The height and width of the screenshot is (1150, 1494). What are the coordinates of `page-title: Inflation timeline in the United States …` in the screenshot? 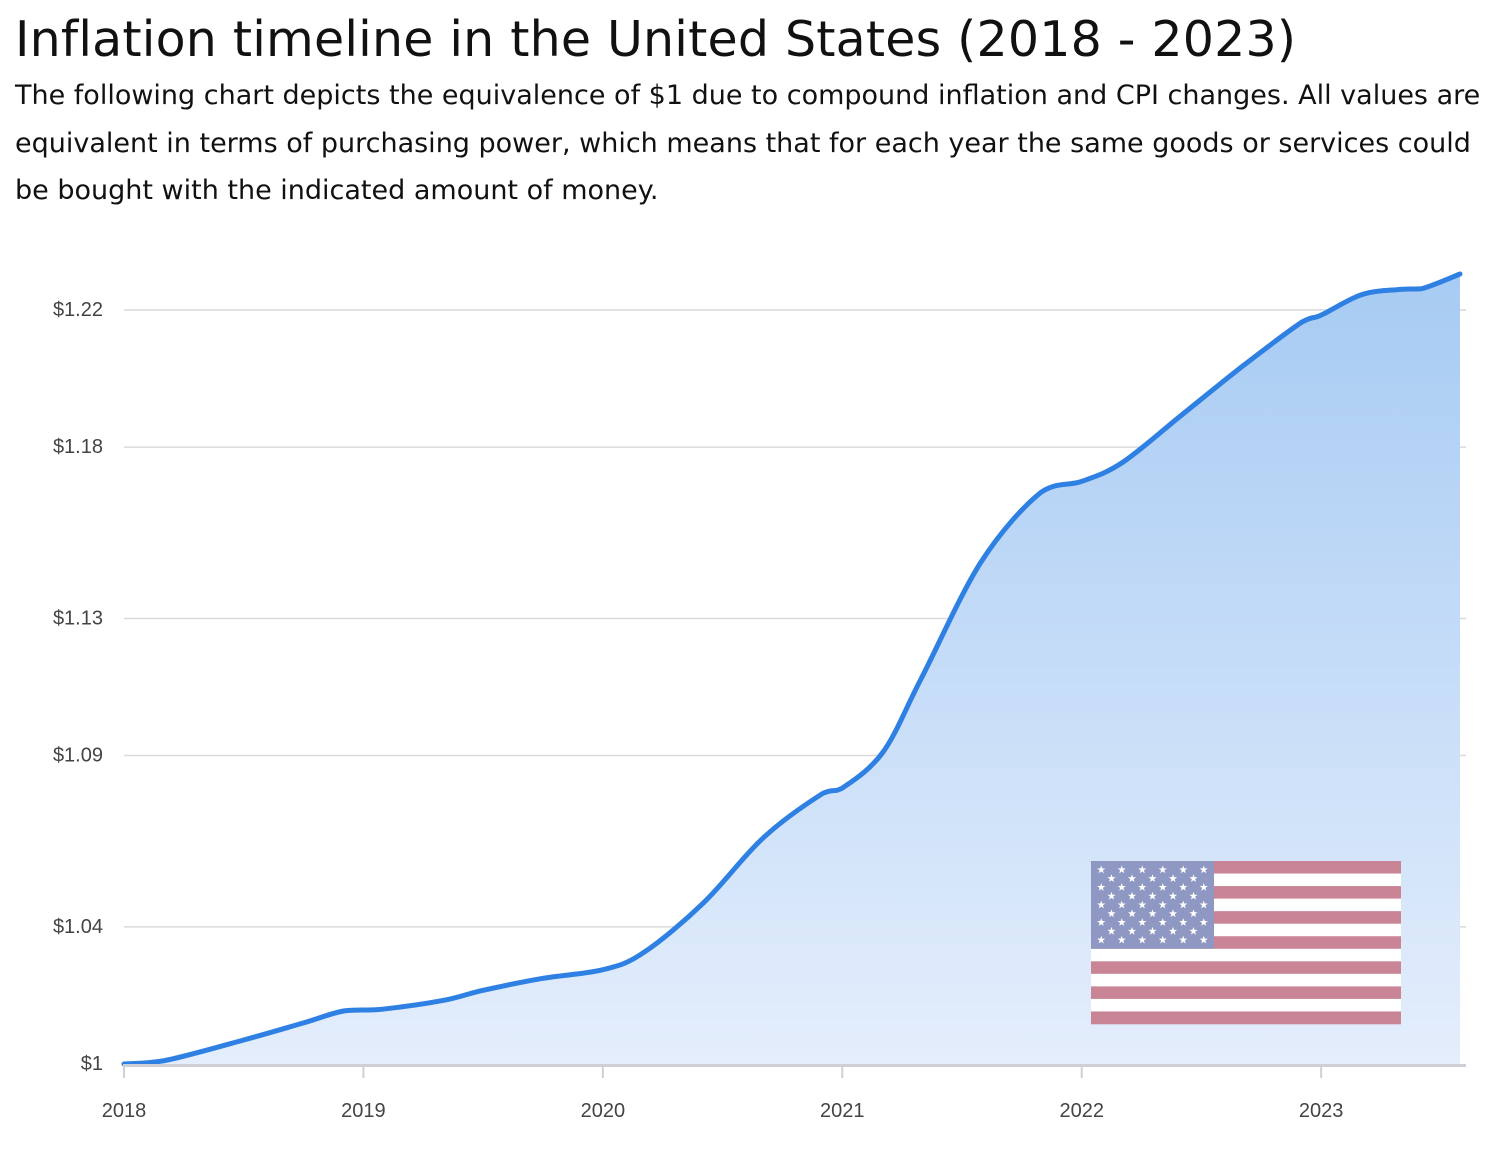 It's located at (656, 39).